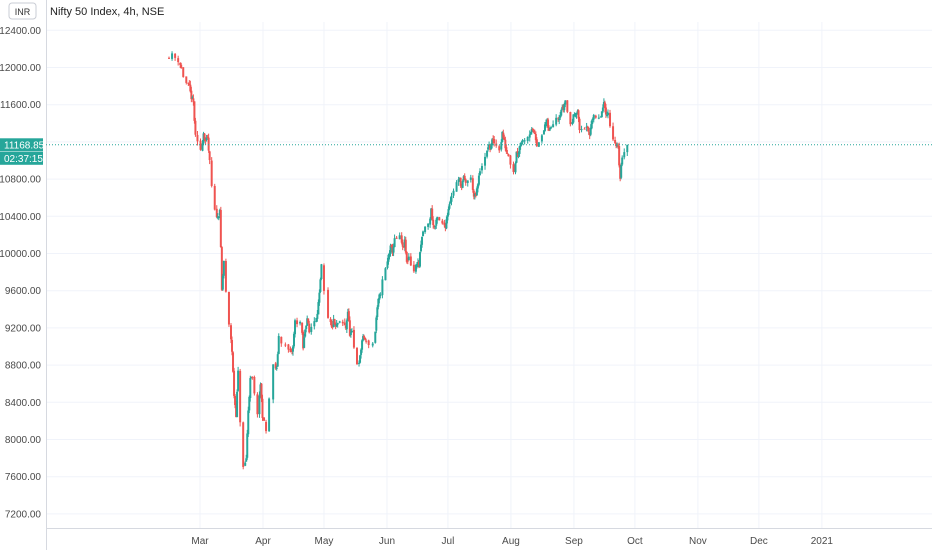 This screenshot has width=932, height=550. What do you see at coordinates (22, 11) in the screenshot?
I see `currency-button: INR` at bounding box center [22, 11].